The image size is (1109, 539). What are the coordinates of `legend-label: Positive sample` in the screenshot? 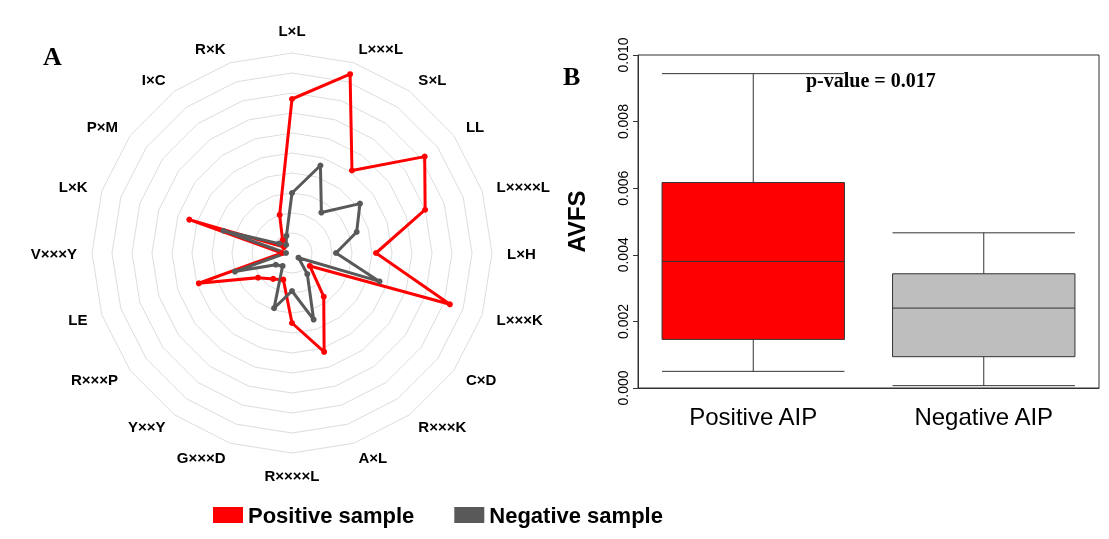 It's located at (331, 515).